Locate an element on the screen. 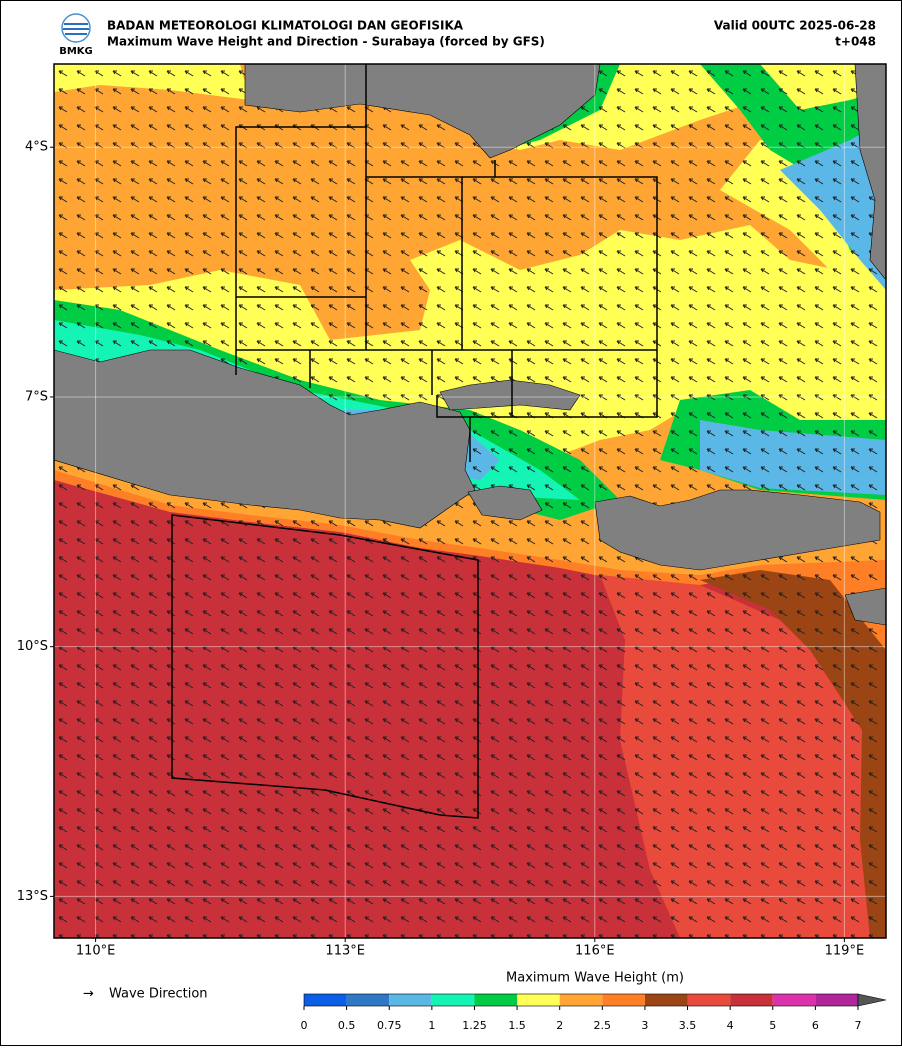  colorbar-tick-label: 0.5 is located at coordinates (347, 1025).